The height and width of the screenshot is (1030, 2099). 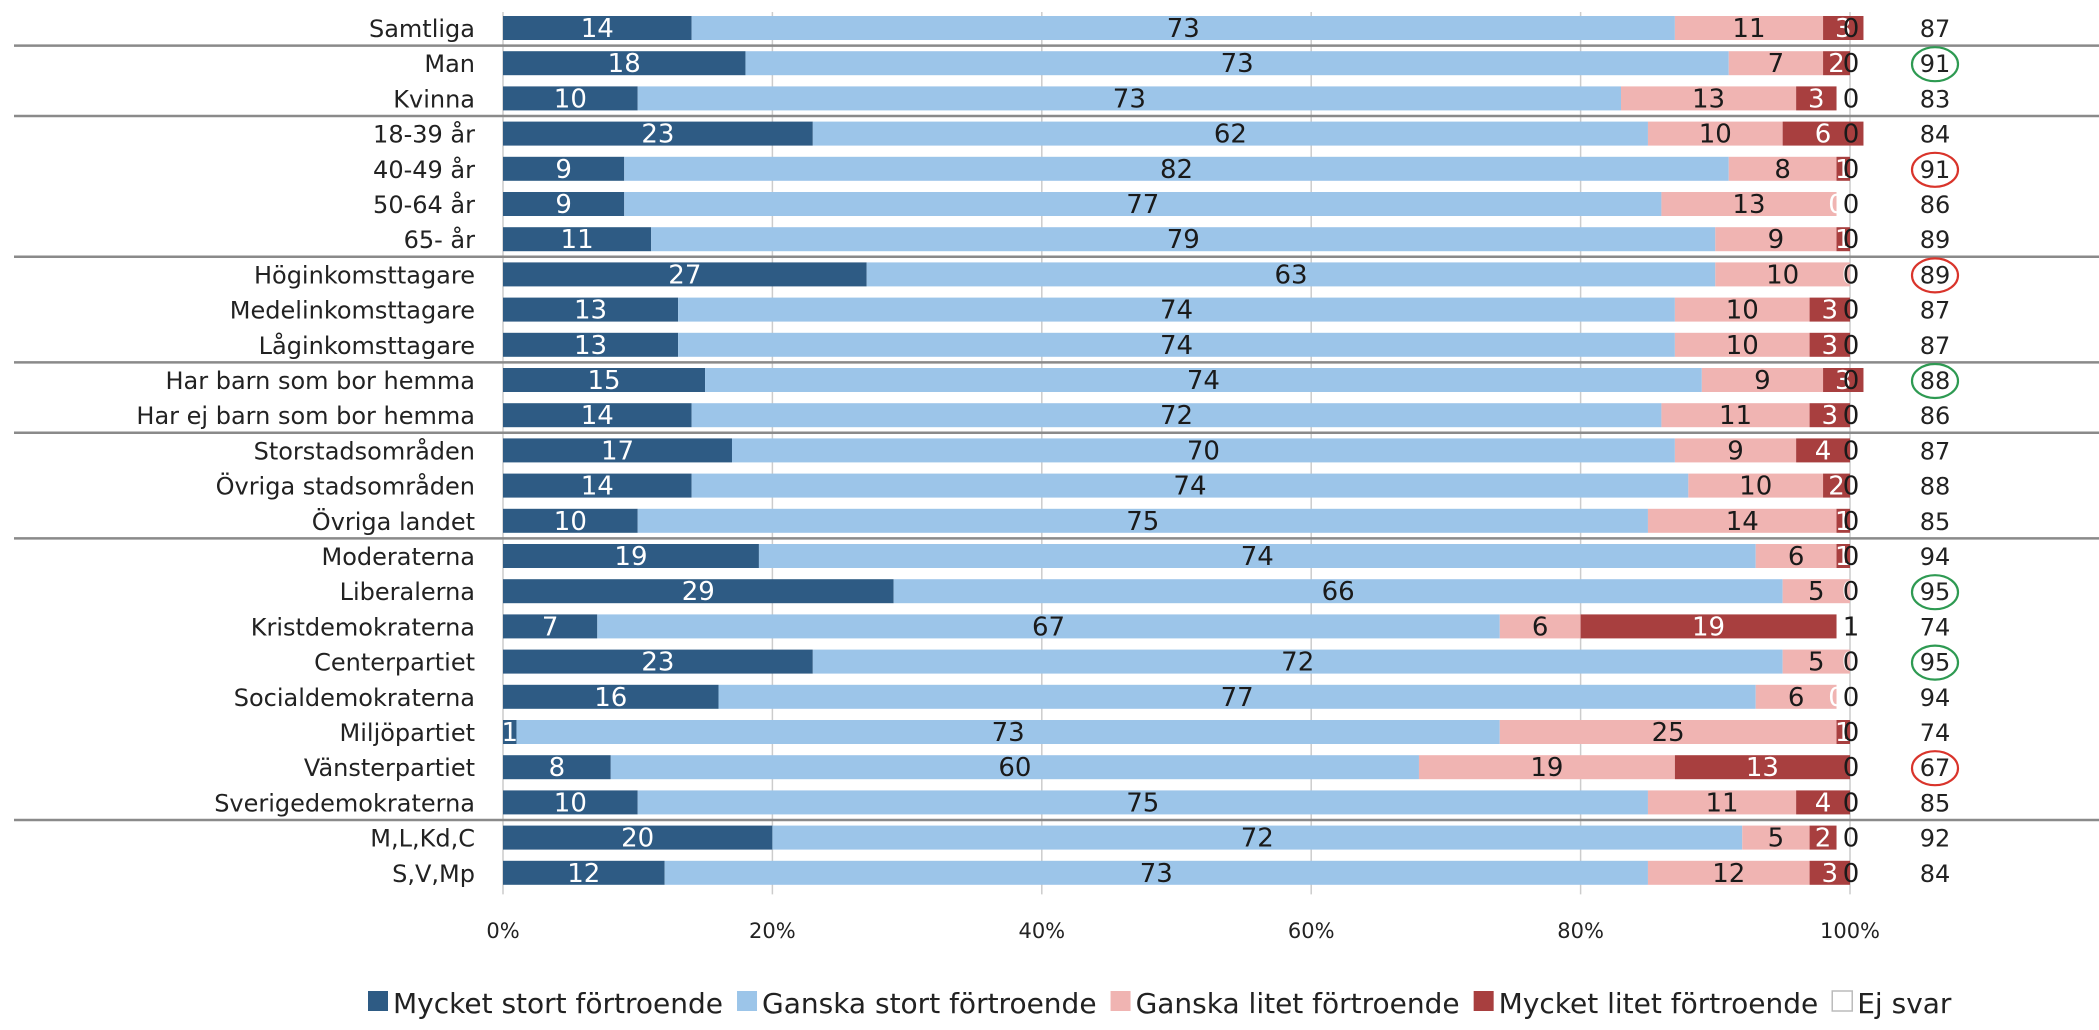 What do you see at coordinates (1159, 29) in the screenshot?
I see `bar-row: Samtliga 14 73 11 30 87` at bounding box center [1159, 29].